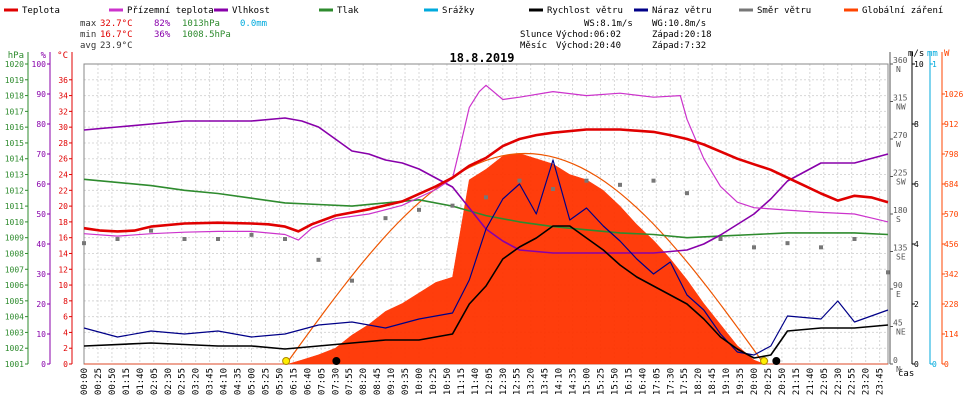 The width and height of the screenshot is (966, 404). What do you see at coordinates (462, 381) in the screenshot?
I see `x-tick-label: 11:15` at bounding box center [462, 381].